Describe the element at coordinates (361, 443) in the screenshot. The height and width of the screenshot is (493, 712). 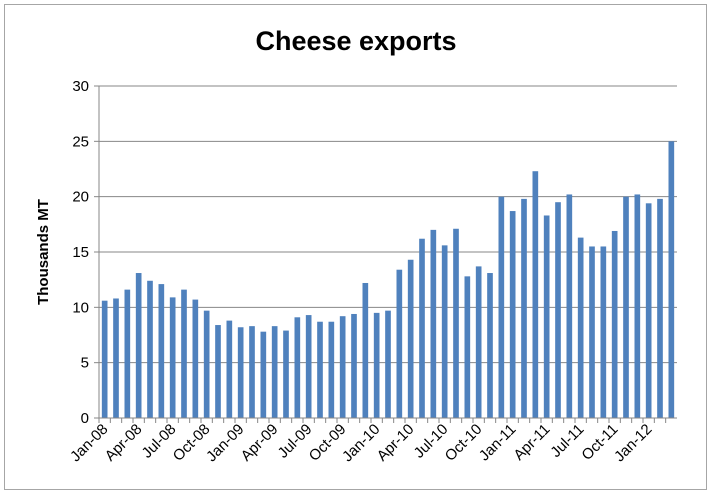
I see `x-tick-label: Jan-10` at that location.